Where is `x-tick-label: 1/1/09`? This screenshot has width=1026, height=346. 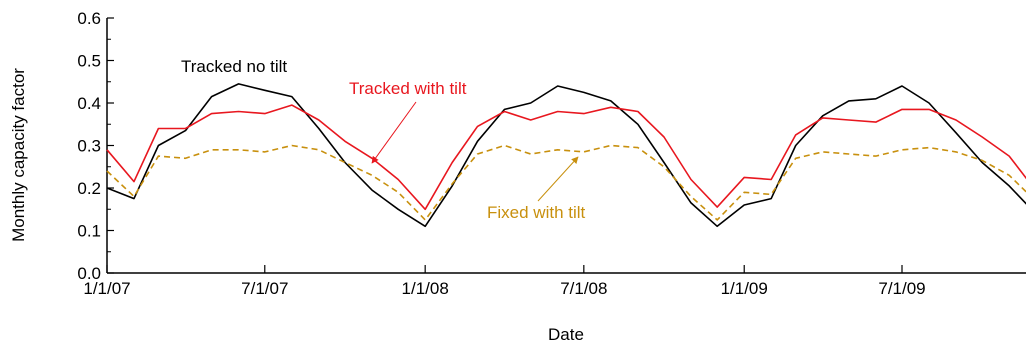
x-tick-label: 1/1/09 is located at coordinates (744, 288).